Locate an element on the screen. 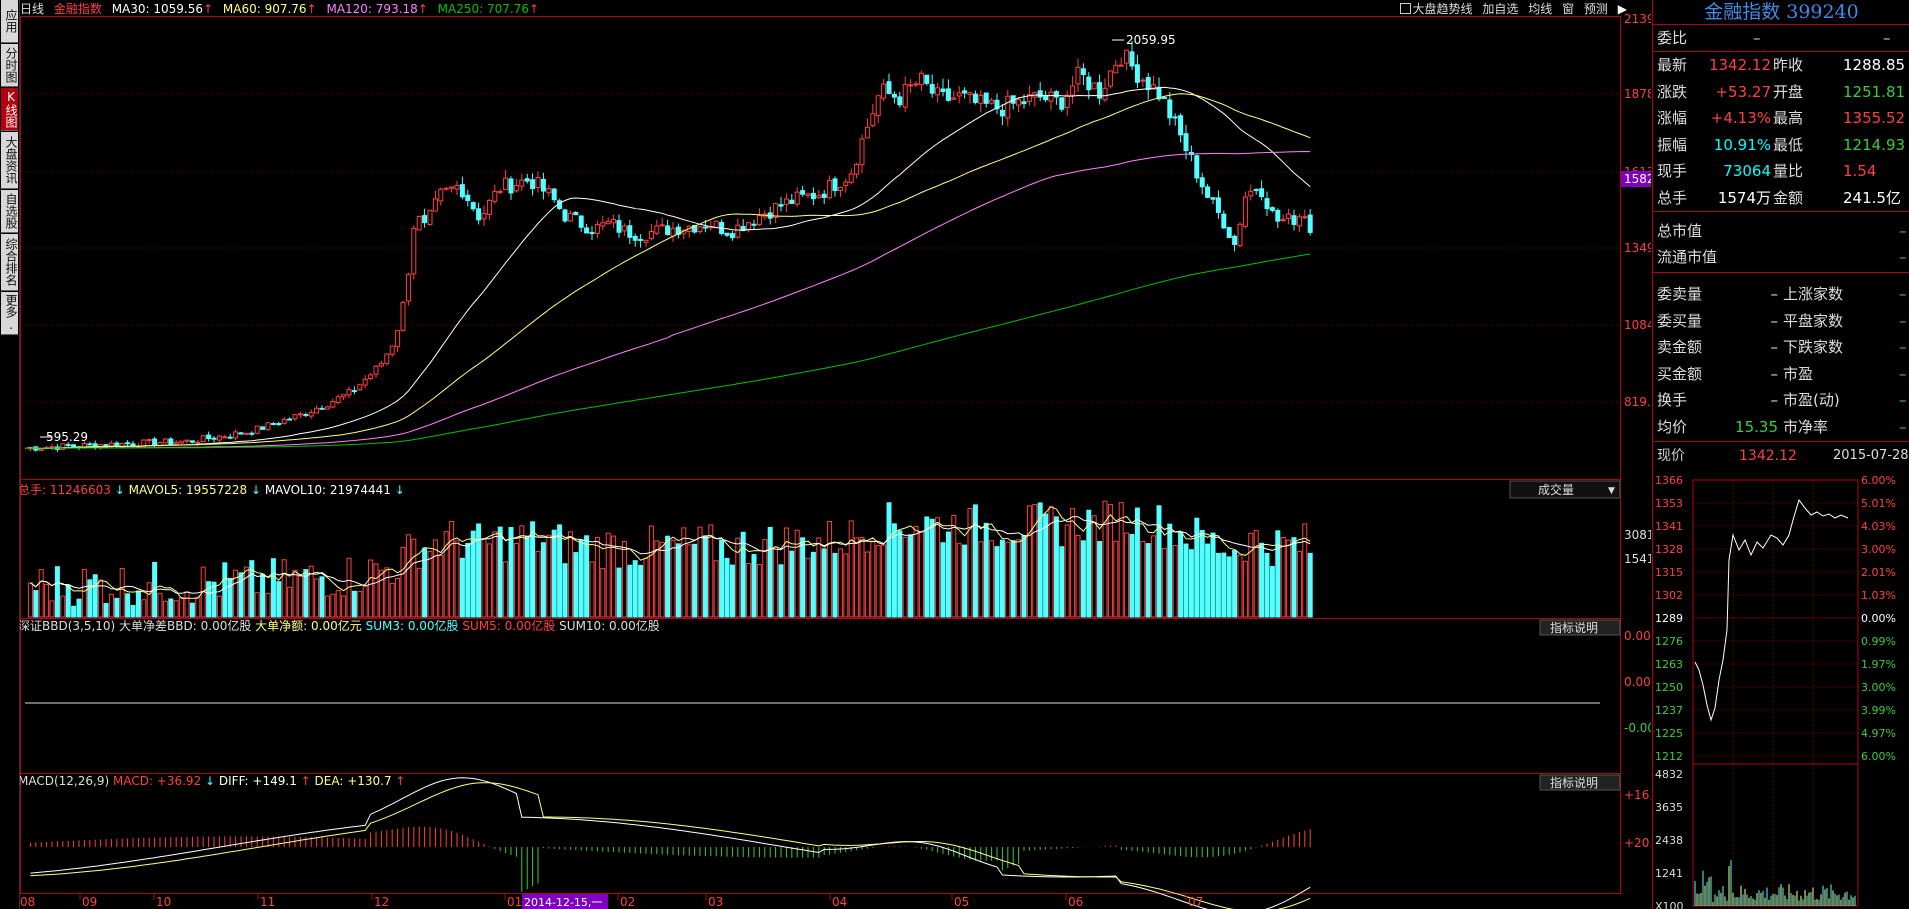  mini-pct-tick: 5.01% is located at coordinates (1878, 503).